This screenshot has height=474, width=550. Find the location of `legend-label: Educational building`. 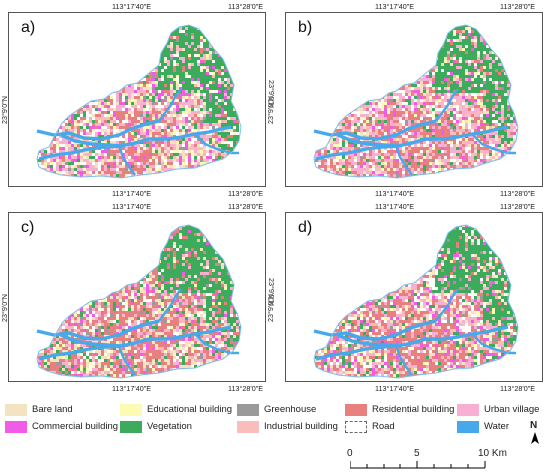

legend-label: Educational building is located at coordinates (190, 409).